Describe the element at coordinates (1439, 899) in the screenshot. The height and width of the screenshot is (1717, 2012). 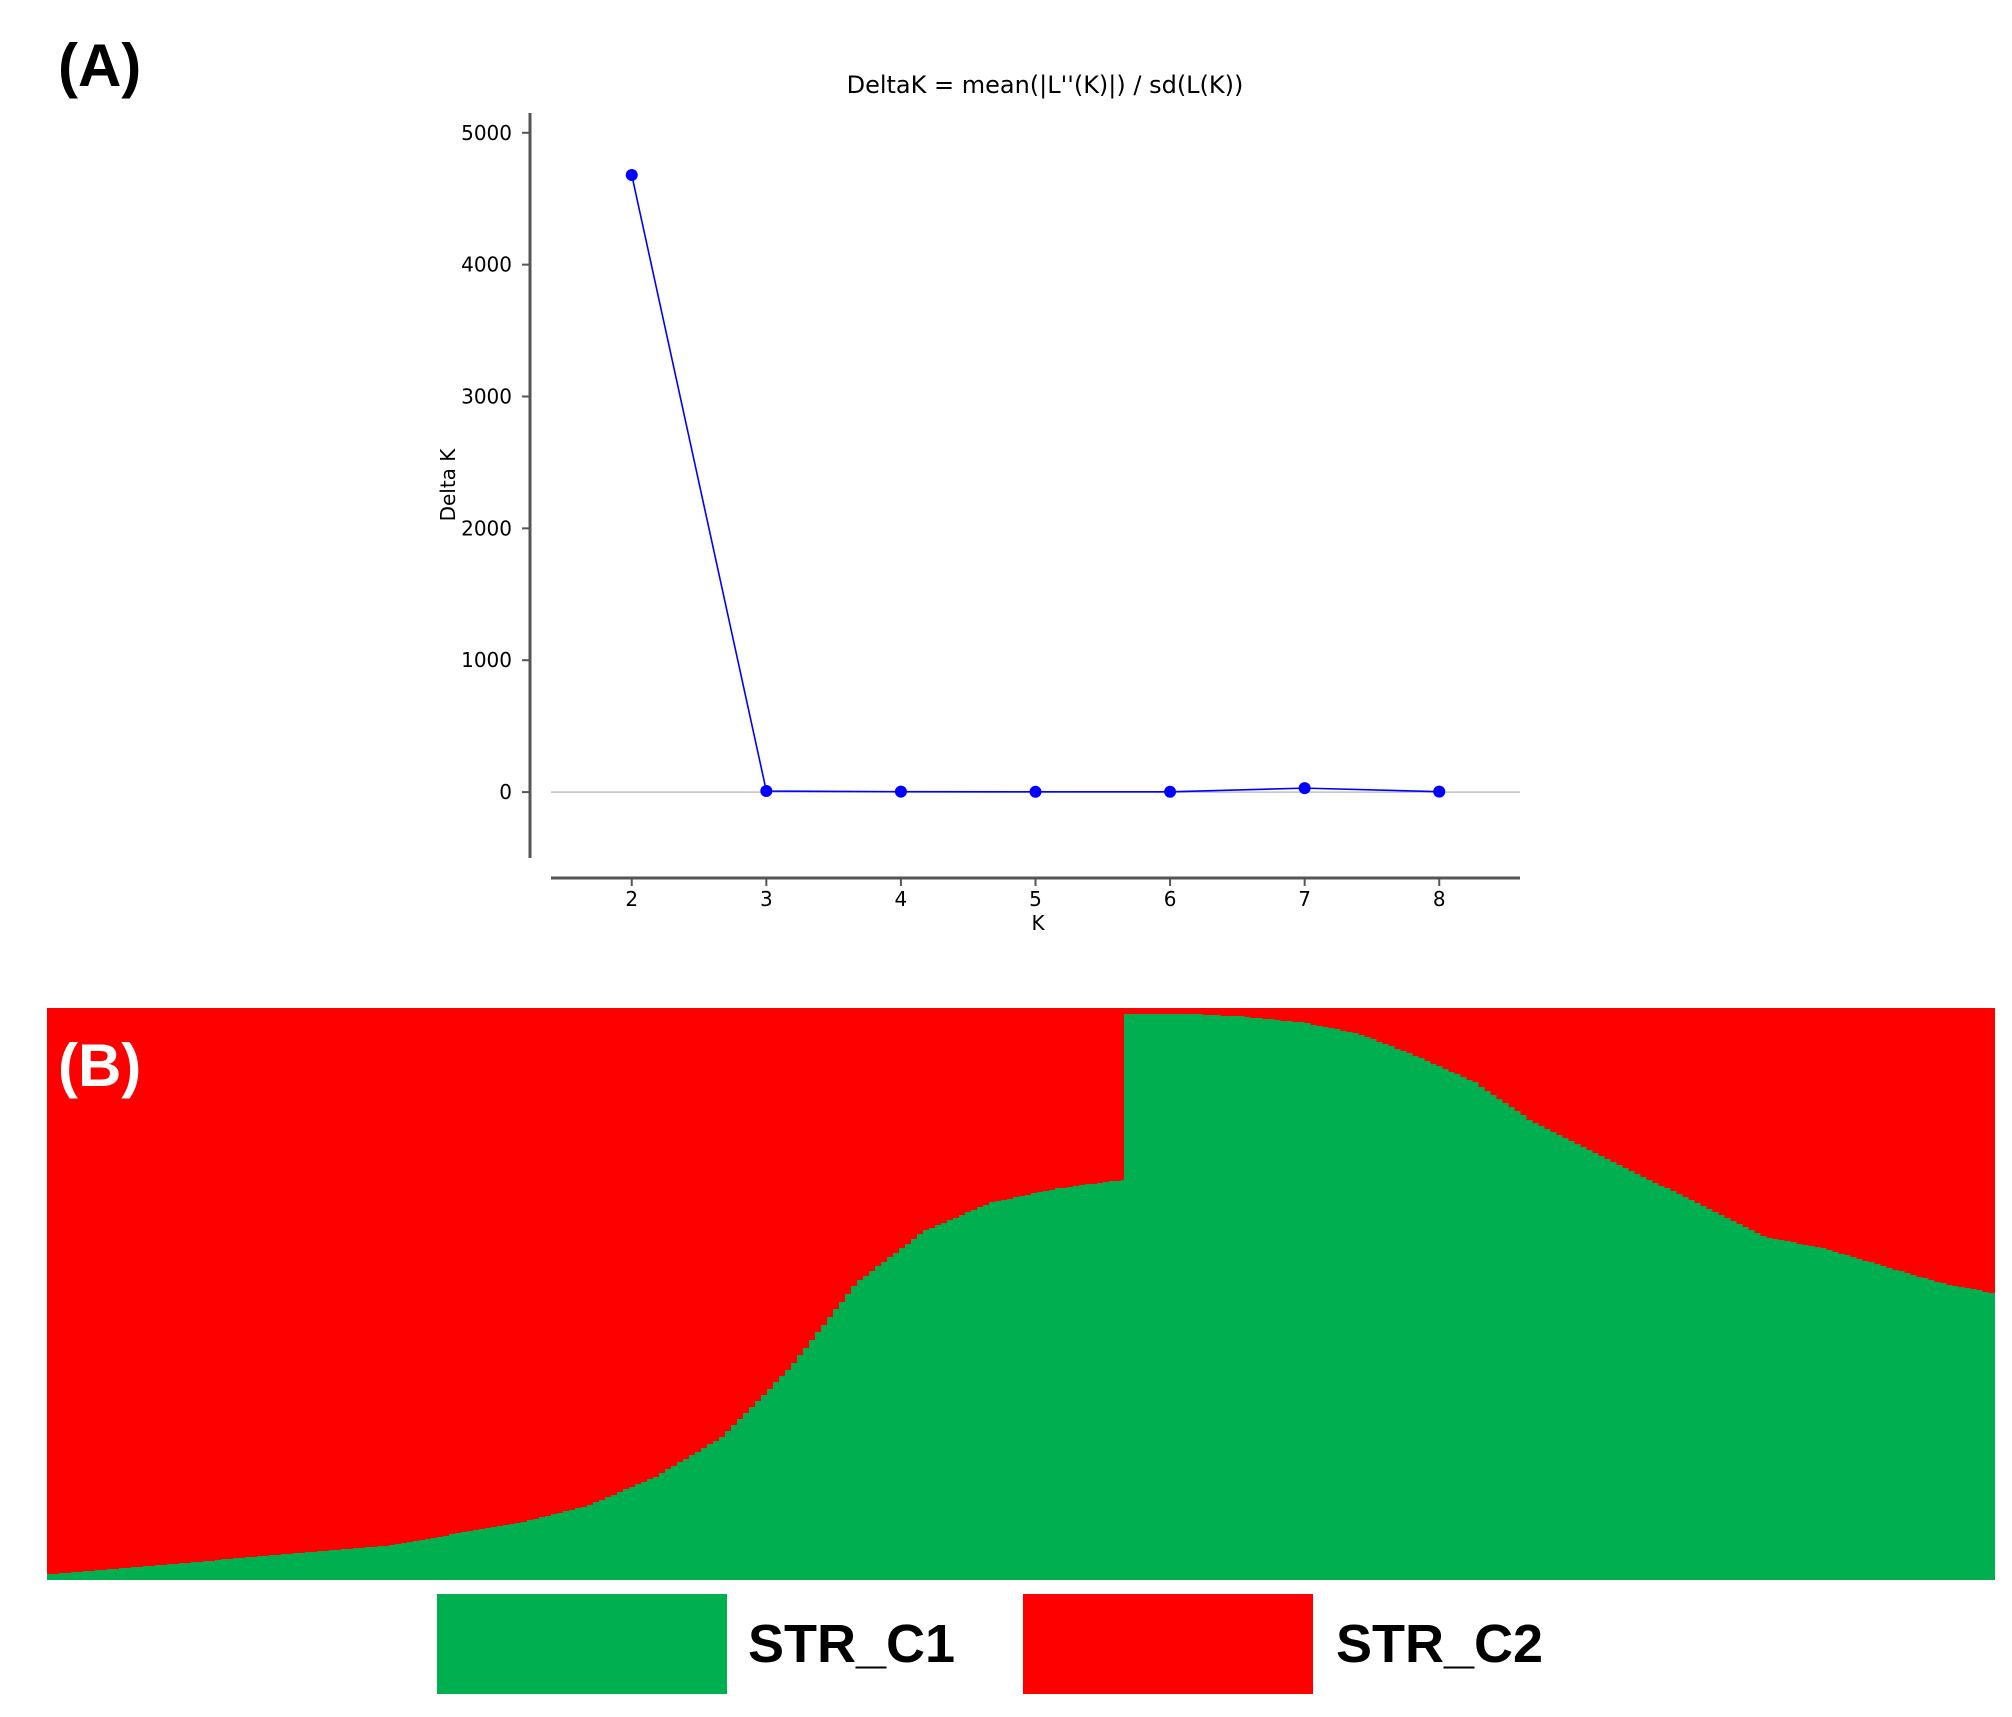
I see `x-tick-label: 8` at that location.